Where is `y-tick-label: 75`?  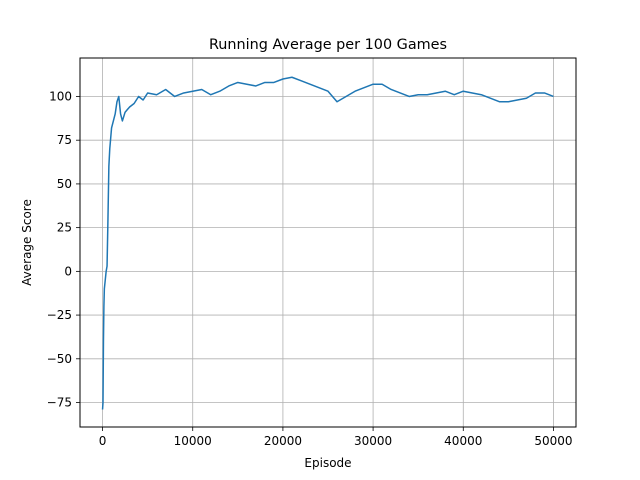 y-tick-label: 75 is located at coordinates (64, 140).